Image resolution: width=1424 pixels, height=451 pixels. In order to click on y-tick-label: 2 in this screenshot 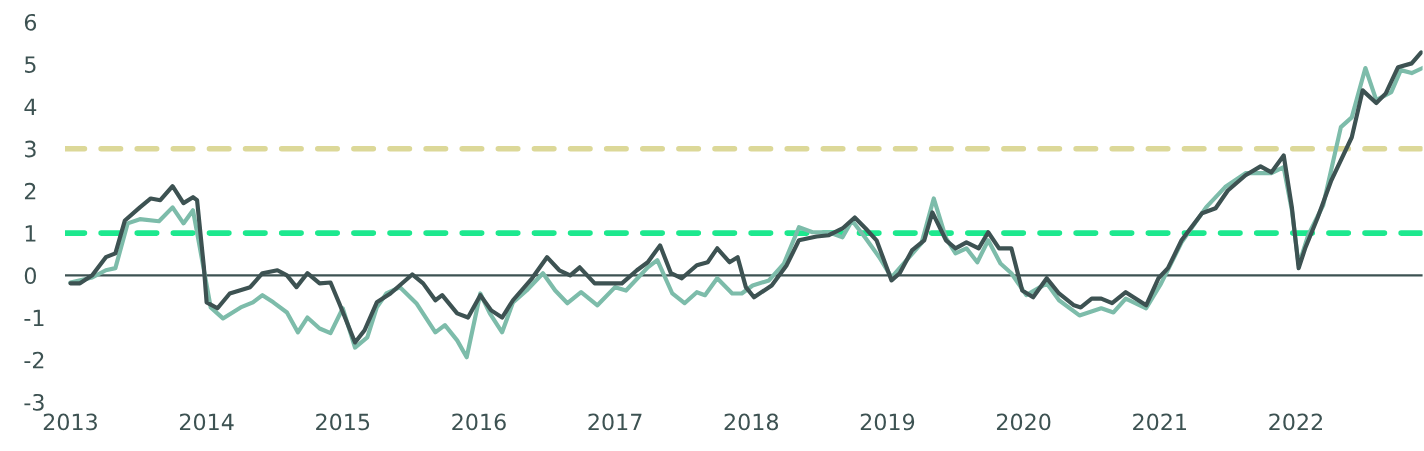, I will do `click(30, 191)`.